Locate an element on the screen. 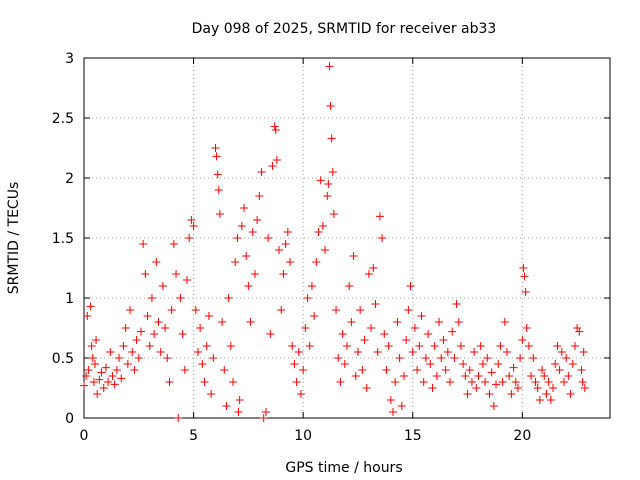  x-tick-label: 0 is located at coordinates (84, 436).